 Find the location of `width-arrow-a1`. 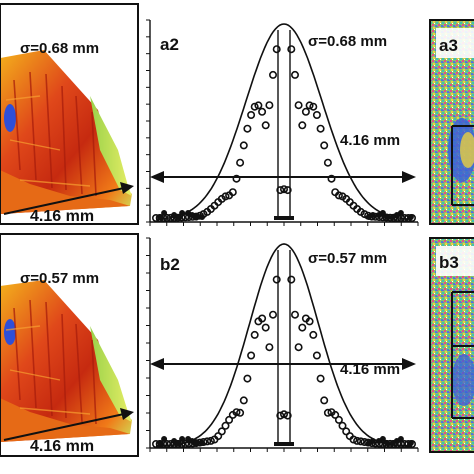

width-arrow-a1 is located at coordinates (64, 201).